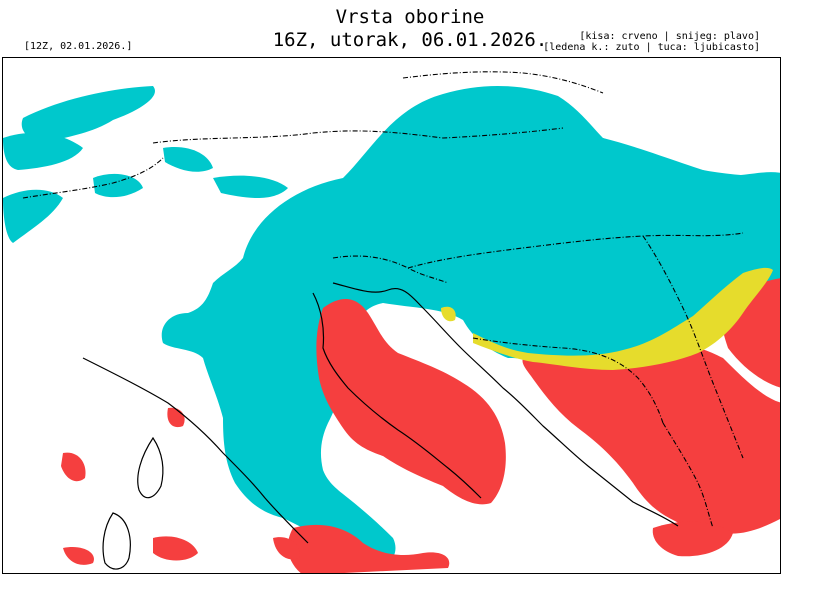 The width and height of the screenshot is (820, 615). I want to click on map-title: Vrsta oborine, so click(410, 17).